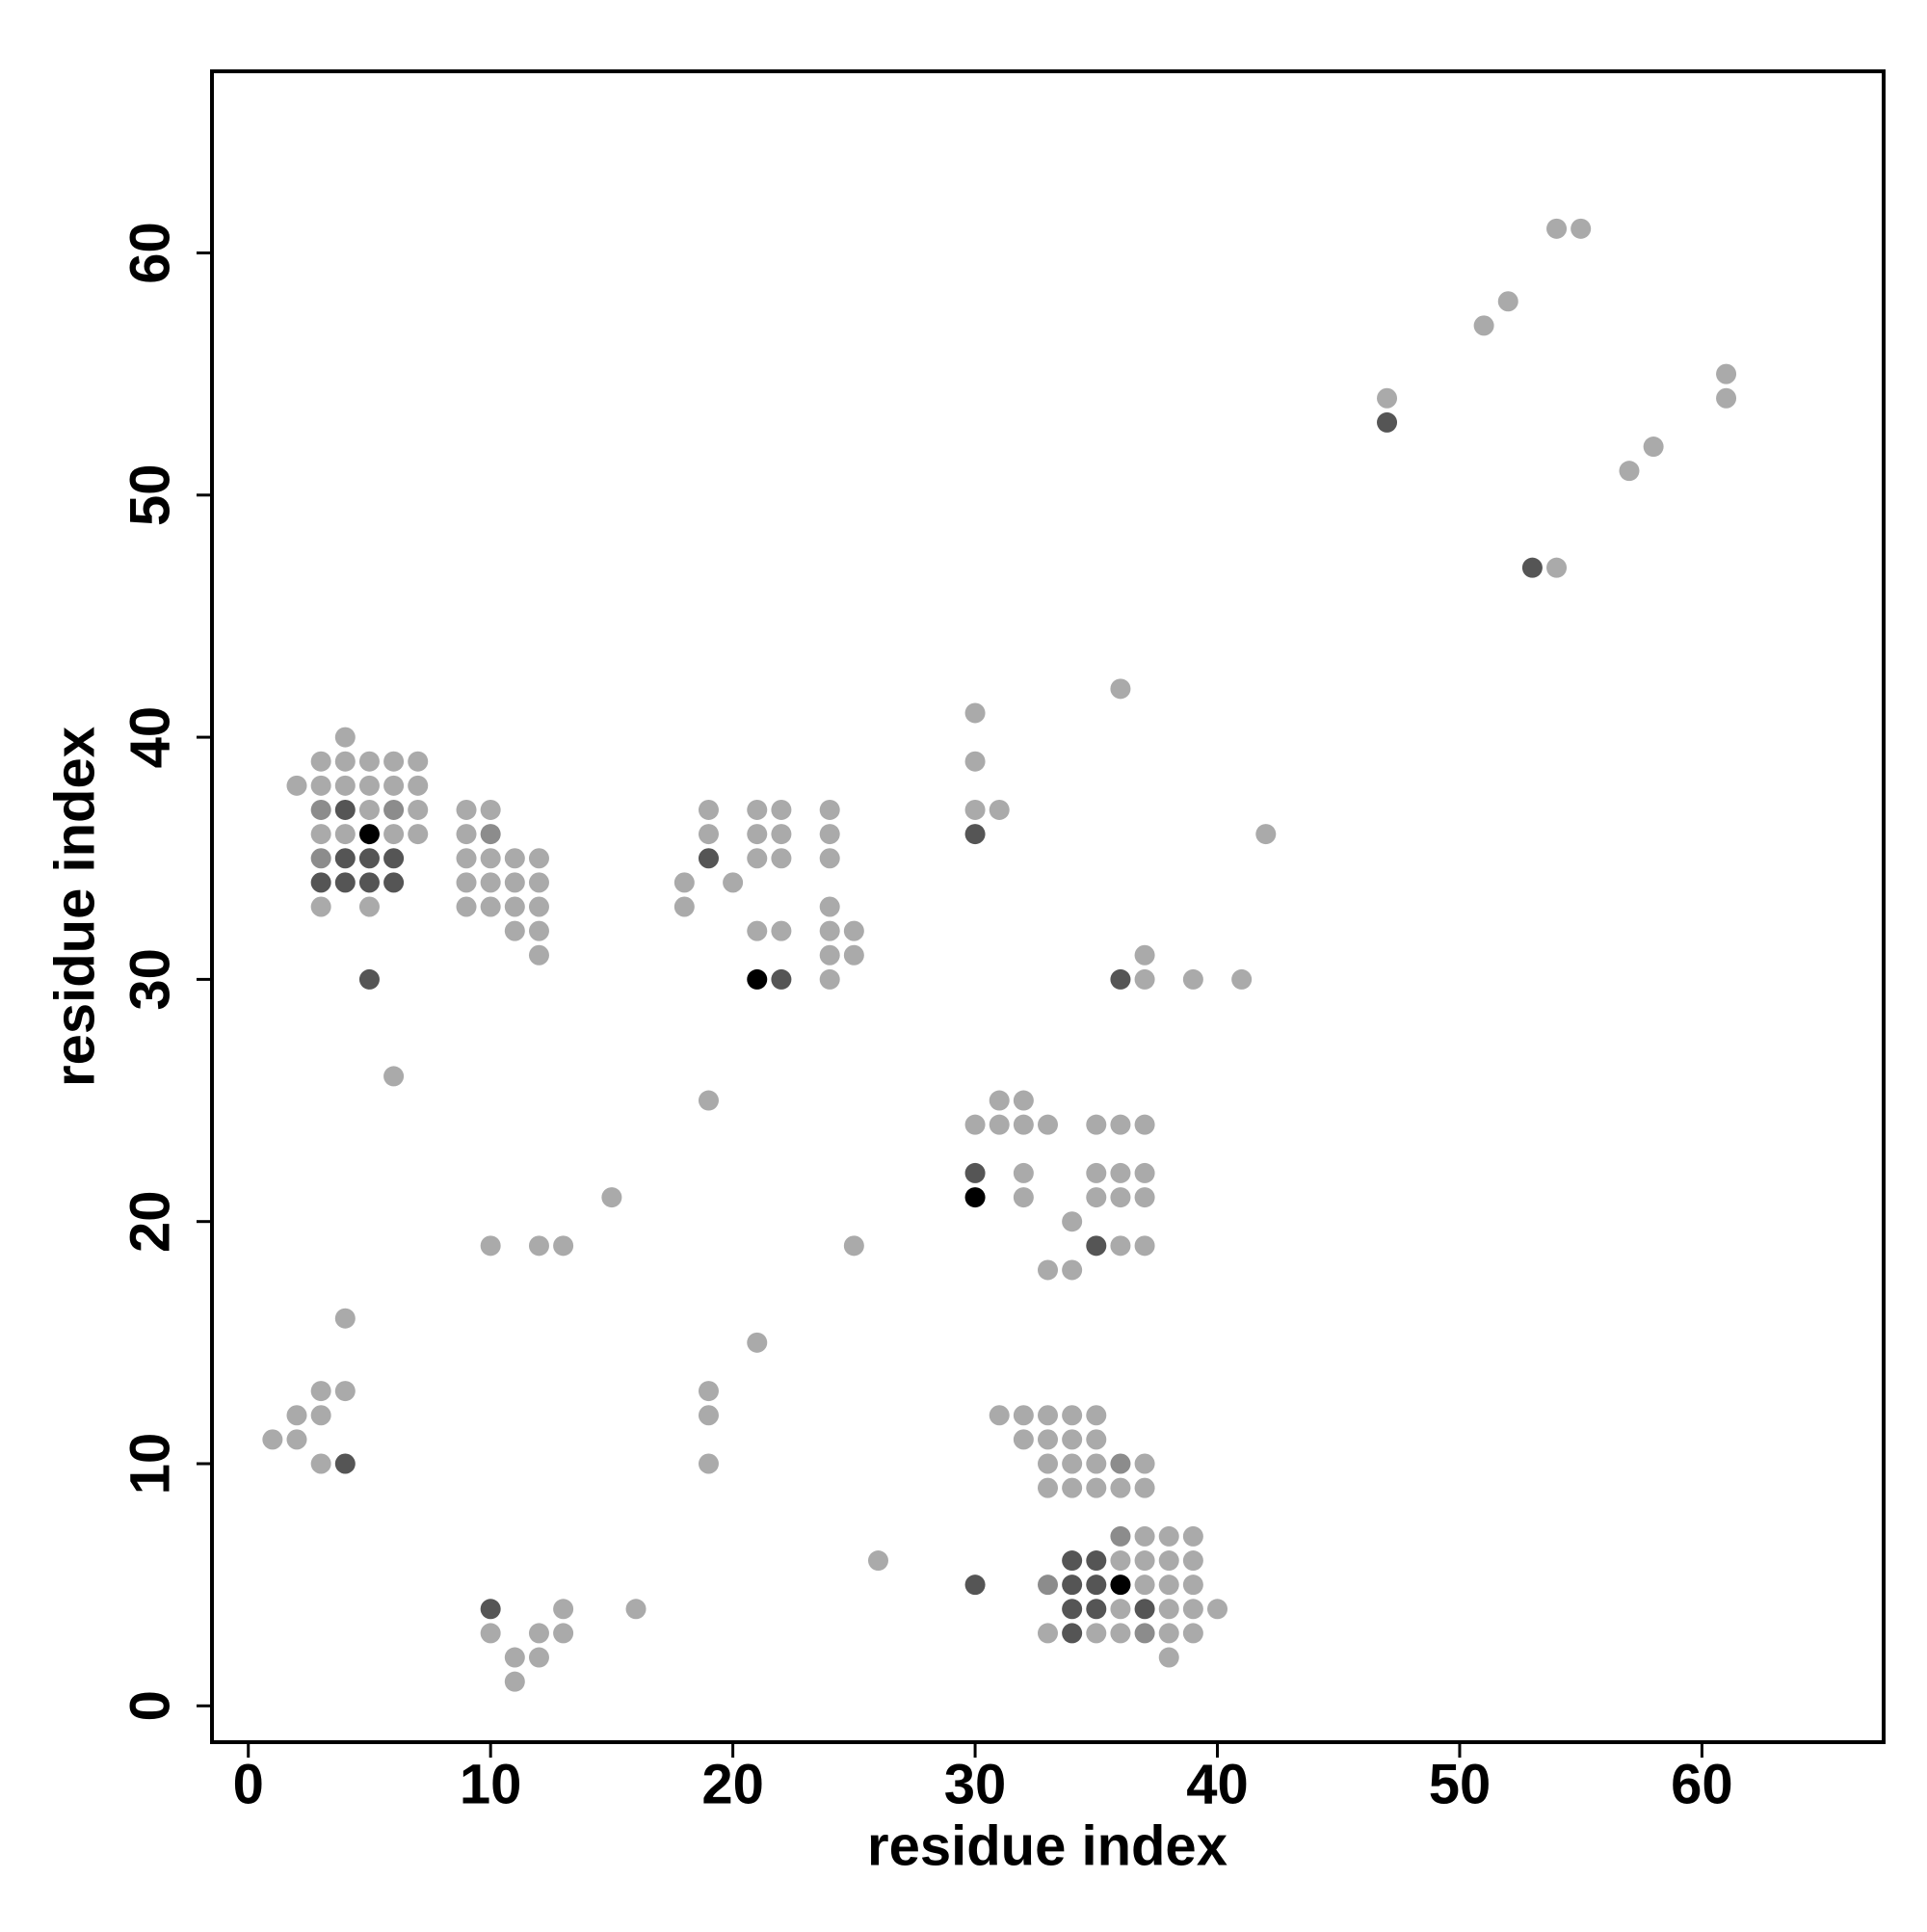 This screenshot has height=1932, width=1927. Describe the element at coordinates (975, 1784) in the screenshot. I see `x-tick-label: 30` at that location.